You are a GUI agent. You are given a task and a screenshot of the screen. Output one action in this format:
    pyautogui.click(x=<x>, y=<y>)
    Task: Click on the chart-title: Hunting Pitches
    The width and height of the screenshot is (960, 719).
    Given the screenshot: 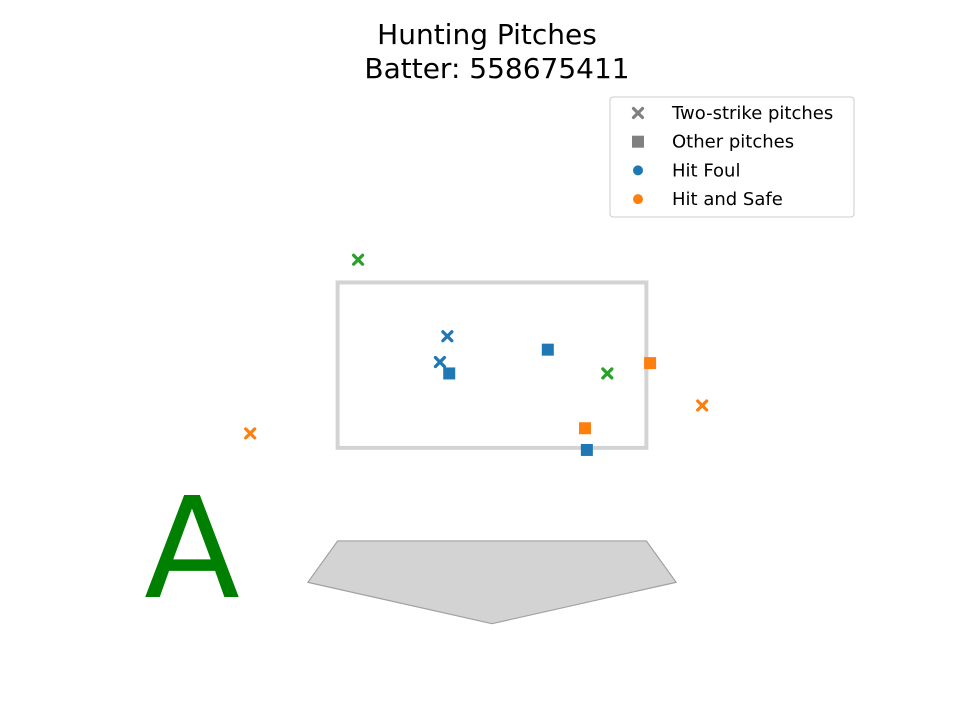 What is the action you would take?
    pyautogui.click(x=487, y=34)
    